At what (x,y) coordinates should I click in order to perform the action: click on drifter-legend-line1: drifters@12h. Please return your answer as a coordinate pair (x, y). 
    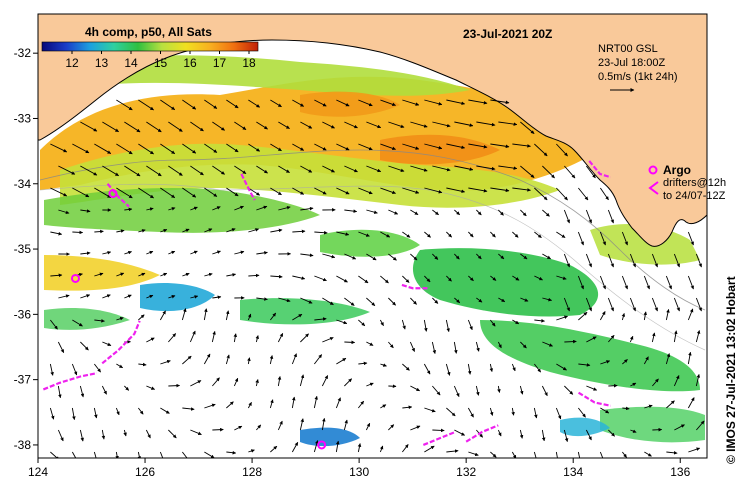
    Looking at the image, I should click on (694, 183).